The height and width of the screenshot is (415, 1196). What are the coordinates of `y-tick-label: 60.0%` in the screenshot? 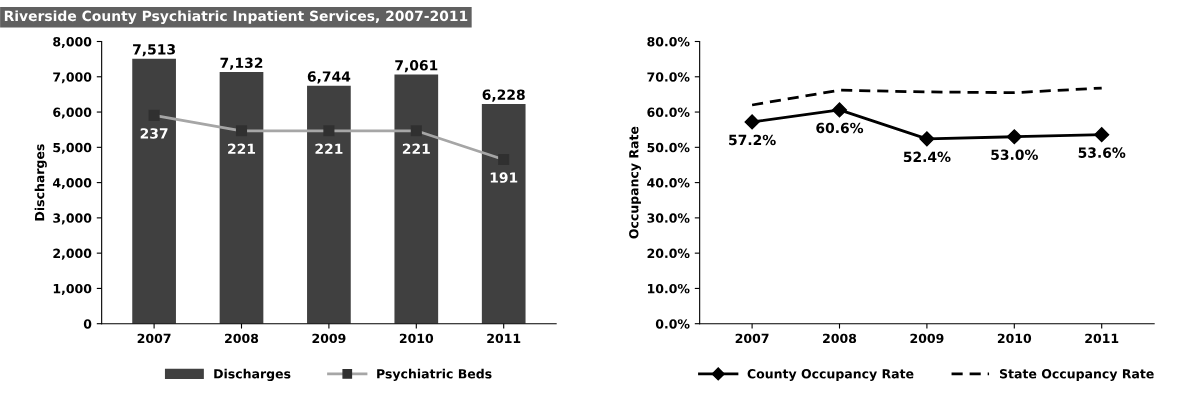 It's located at (668, 112).